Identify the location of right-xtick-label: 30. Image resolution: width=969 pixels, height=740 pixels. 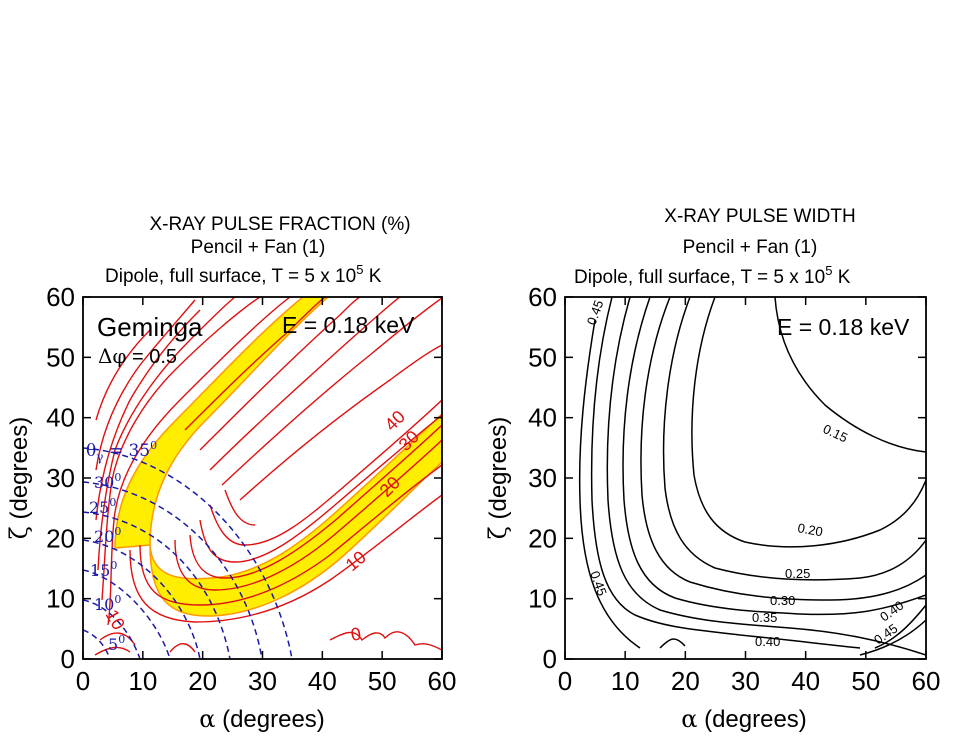
(745, 681).